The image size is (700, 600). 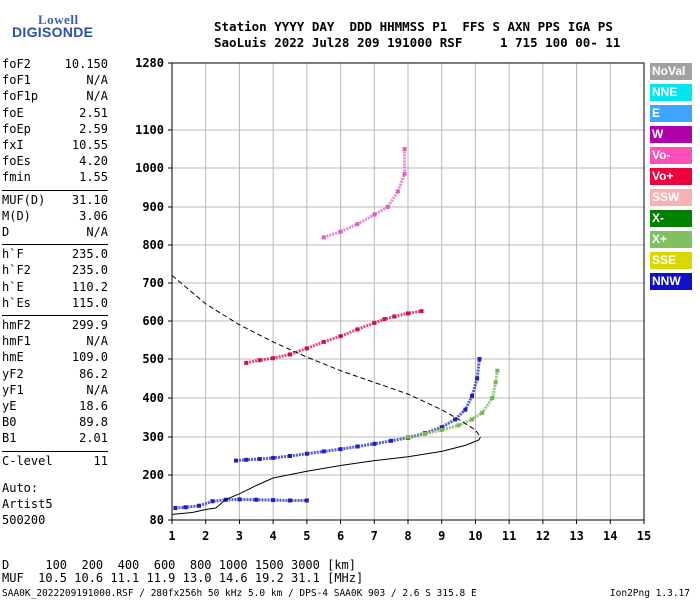 What do you see at coordinates (16, 325) in the screenshot?
I see `param-name: hmF2` at bounding box center [16, 325].